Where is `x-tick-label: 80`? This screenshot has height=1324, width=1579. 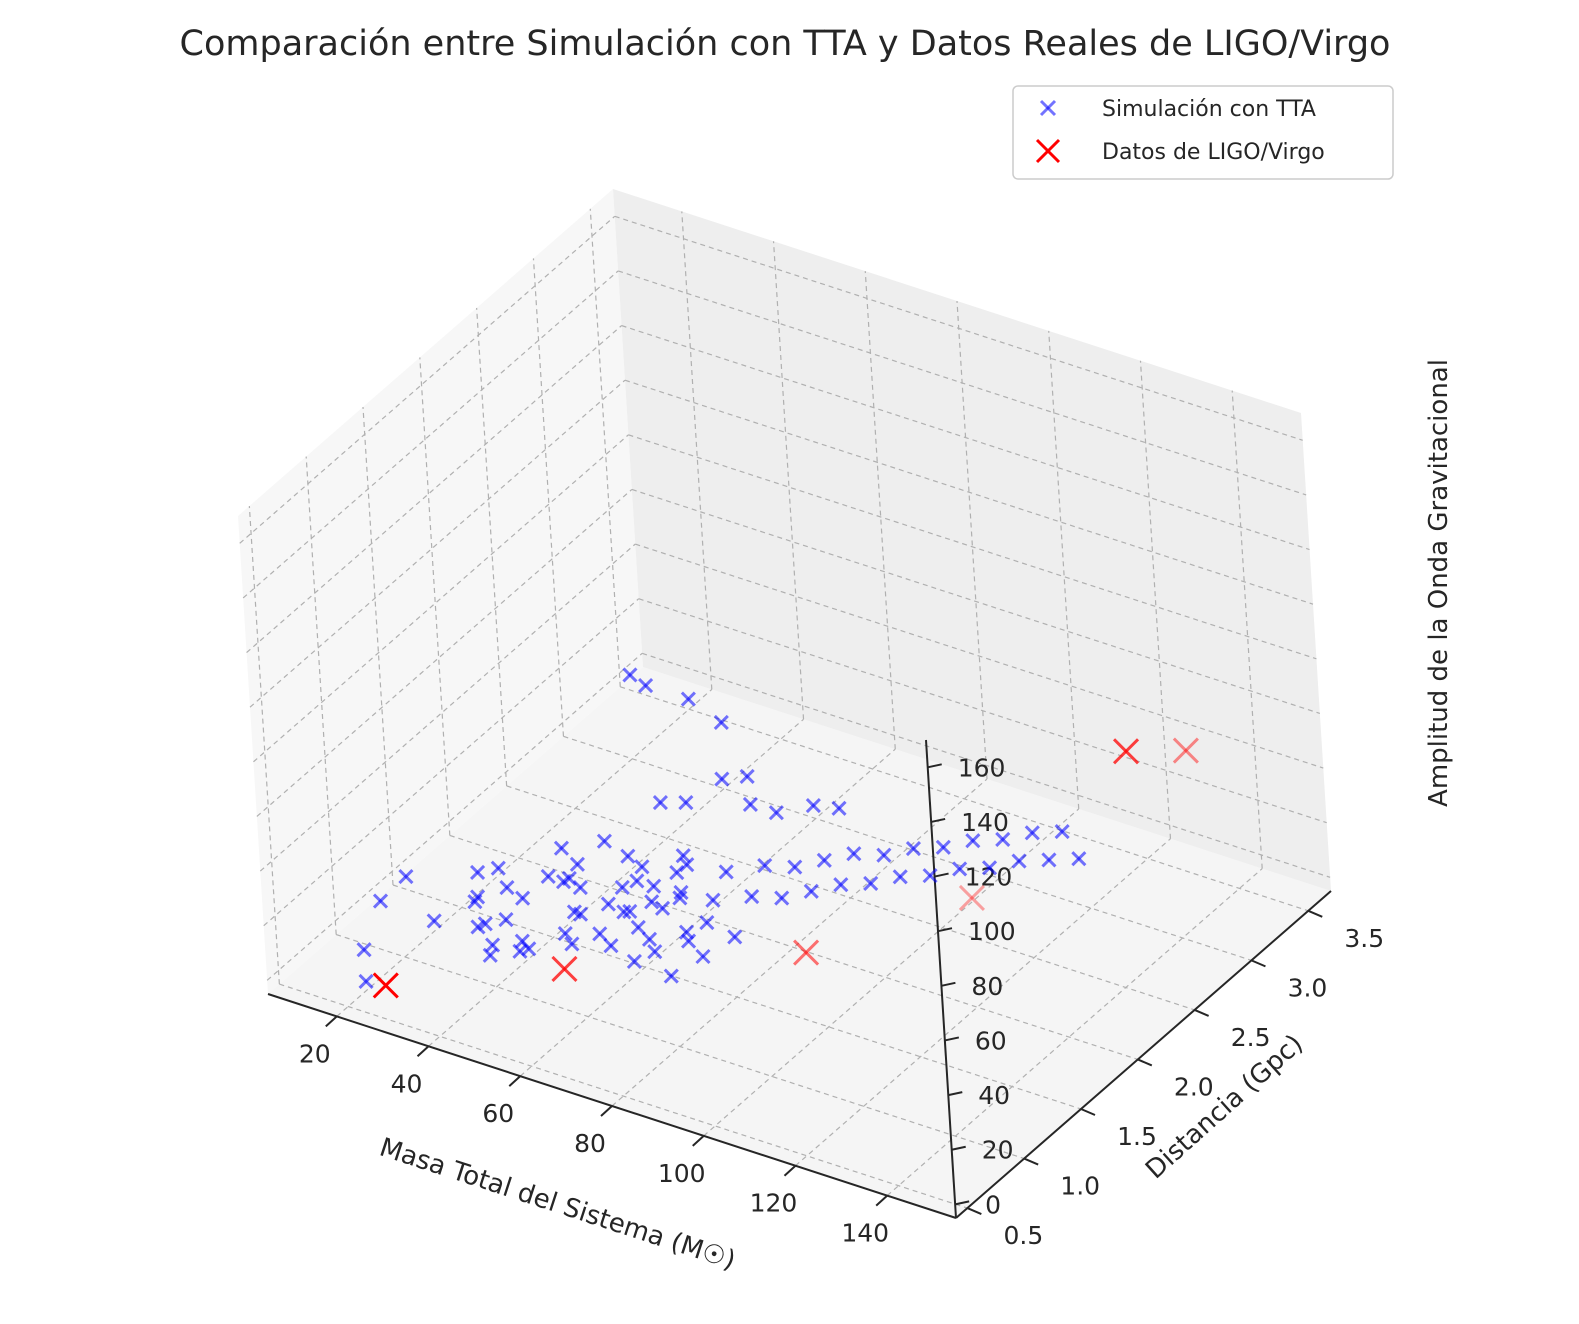
x-tick-label: 80 is located at coordinates (590, 1143).